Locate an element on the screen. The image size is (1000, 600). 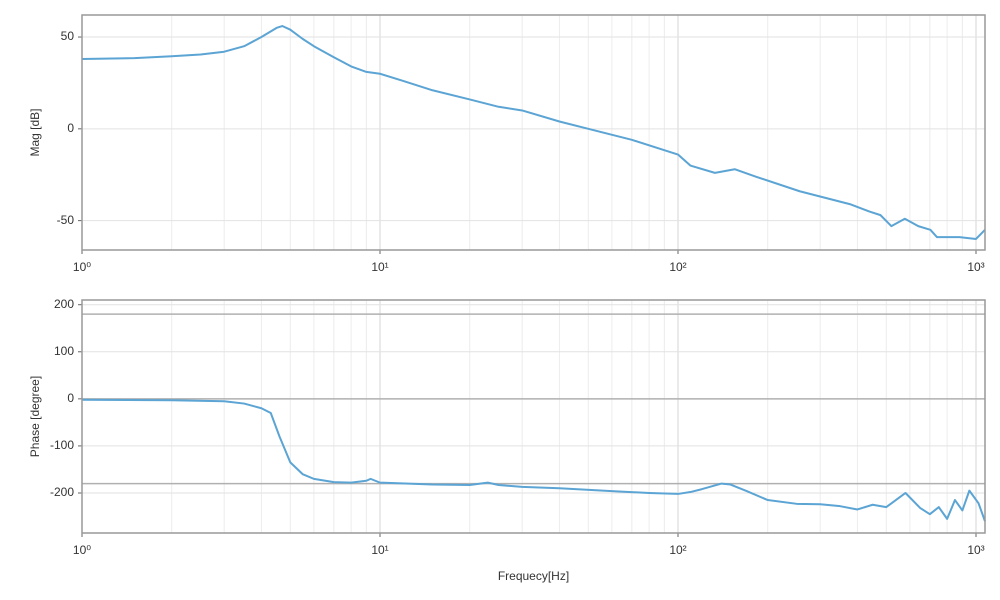
y-tick-label: -100 is located at coordinates (62, 445).